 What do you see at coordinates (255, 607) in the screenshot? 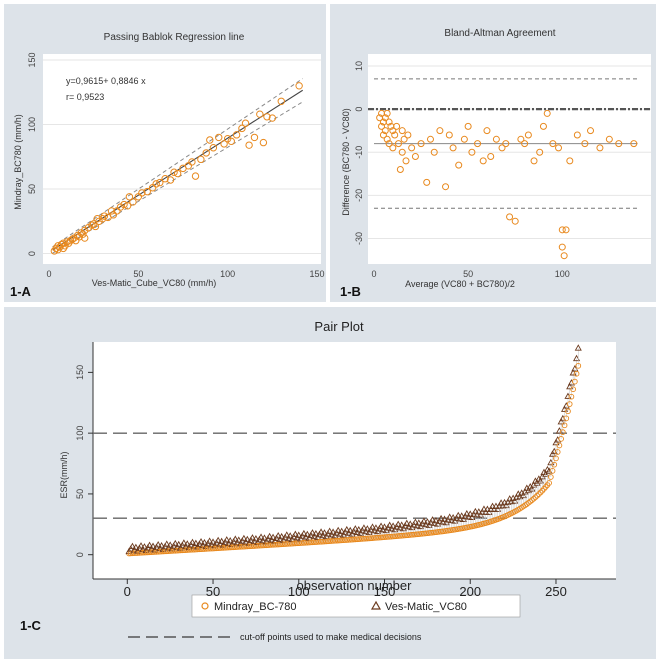
I see `legend-label-mindray: Mindray_BC-780` at bounding box center [255, 607].